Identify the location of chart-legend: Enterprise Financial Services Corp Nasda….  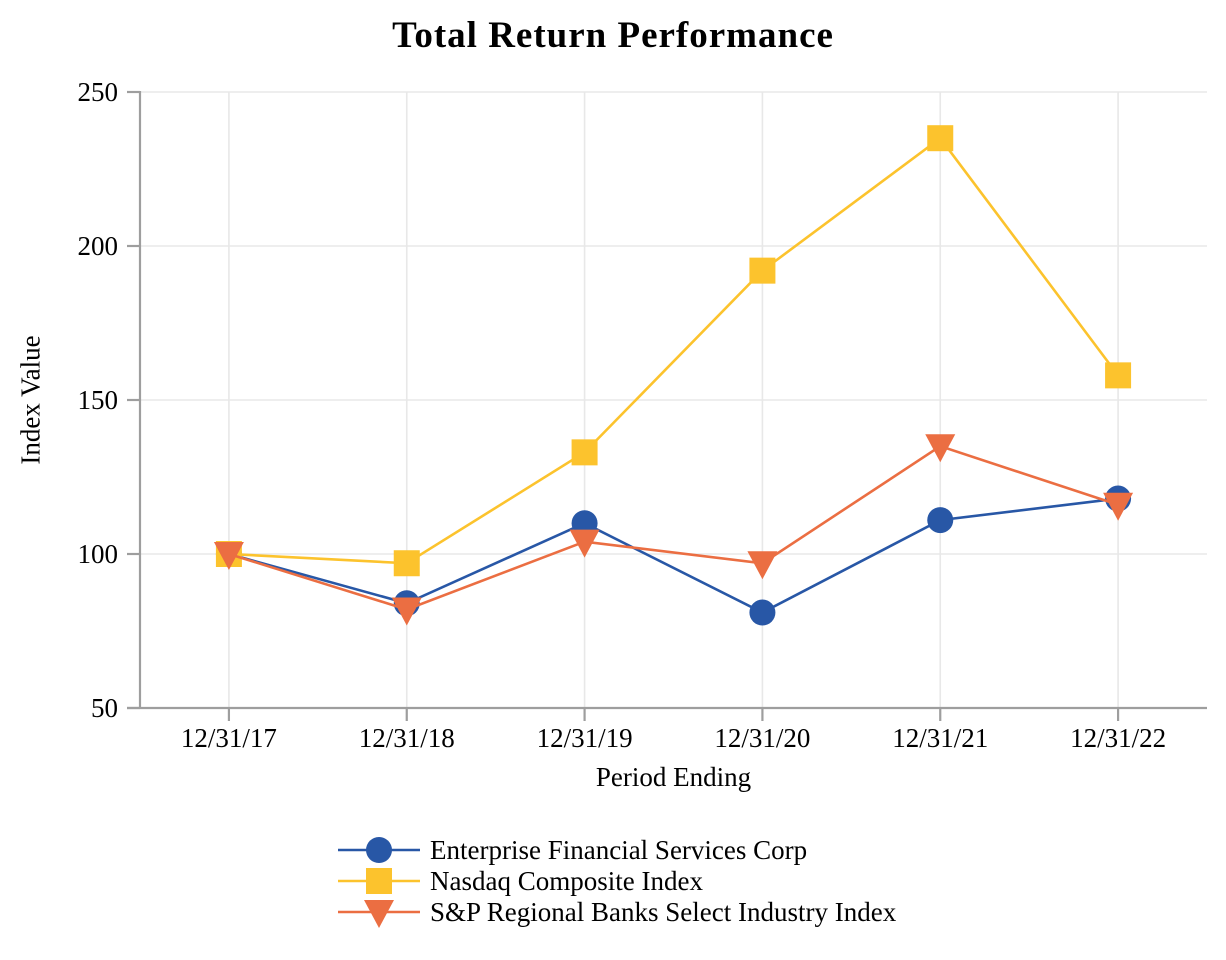
(616, 881).